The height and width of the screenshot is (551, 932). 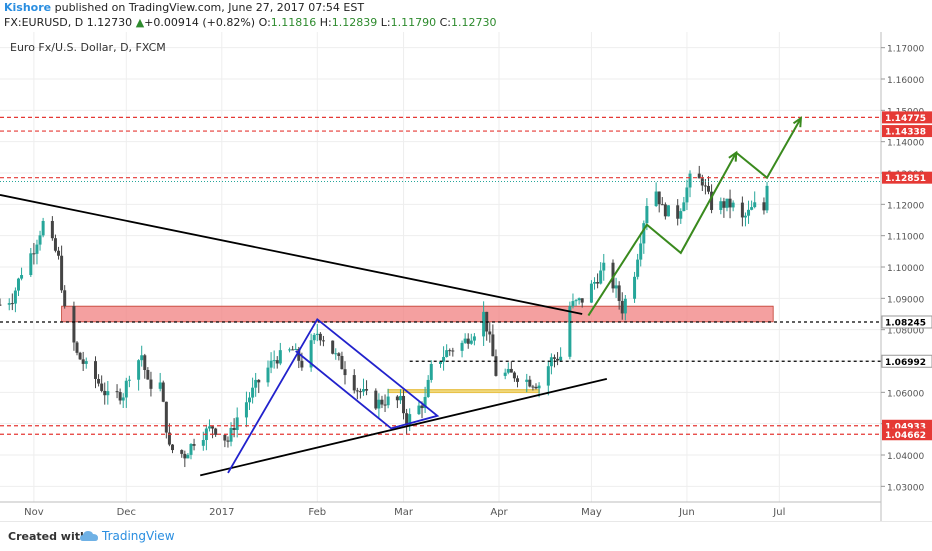 What do you see at coordinates (138, 536) in the screenshot?
I see `tradingview-brand-link: TradingView` at bounding box center [138, 536].